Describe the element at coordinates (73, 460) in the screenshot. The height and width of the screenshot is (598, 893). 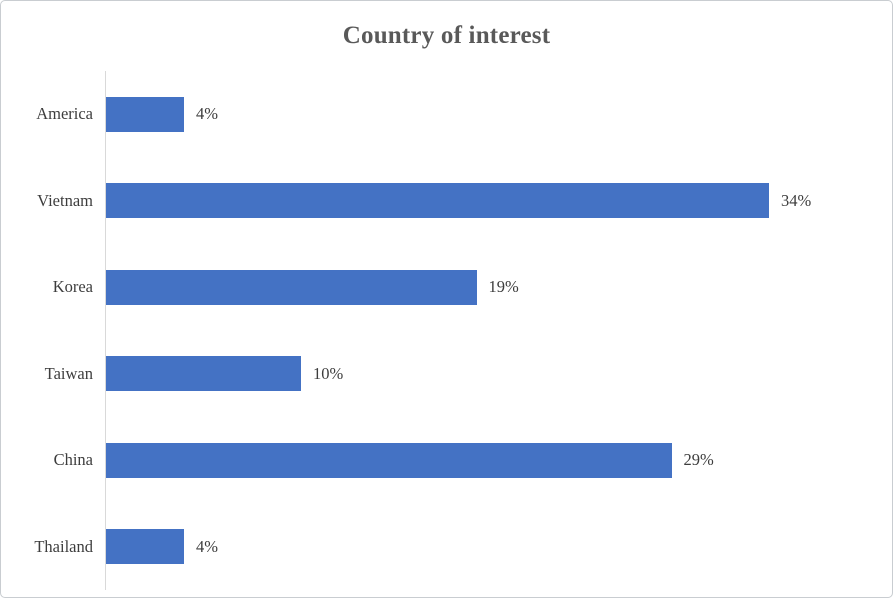
I see `category-label: China` at that location.